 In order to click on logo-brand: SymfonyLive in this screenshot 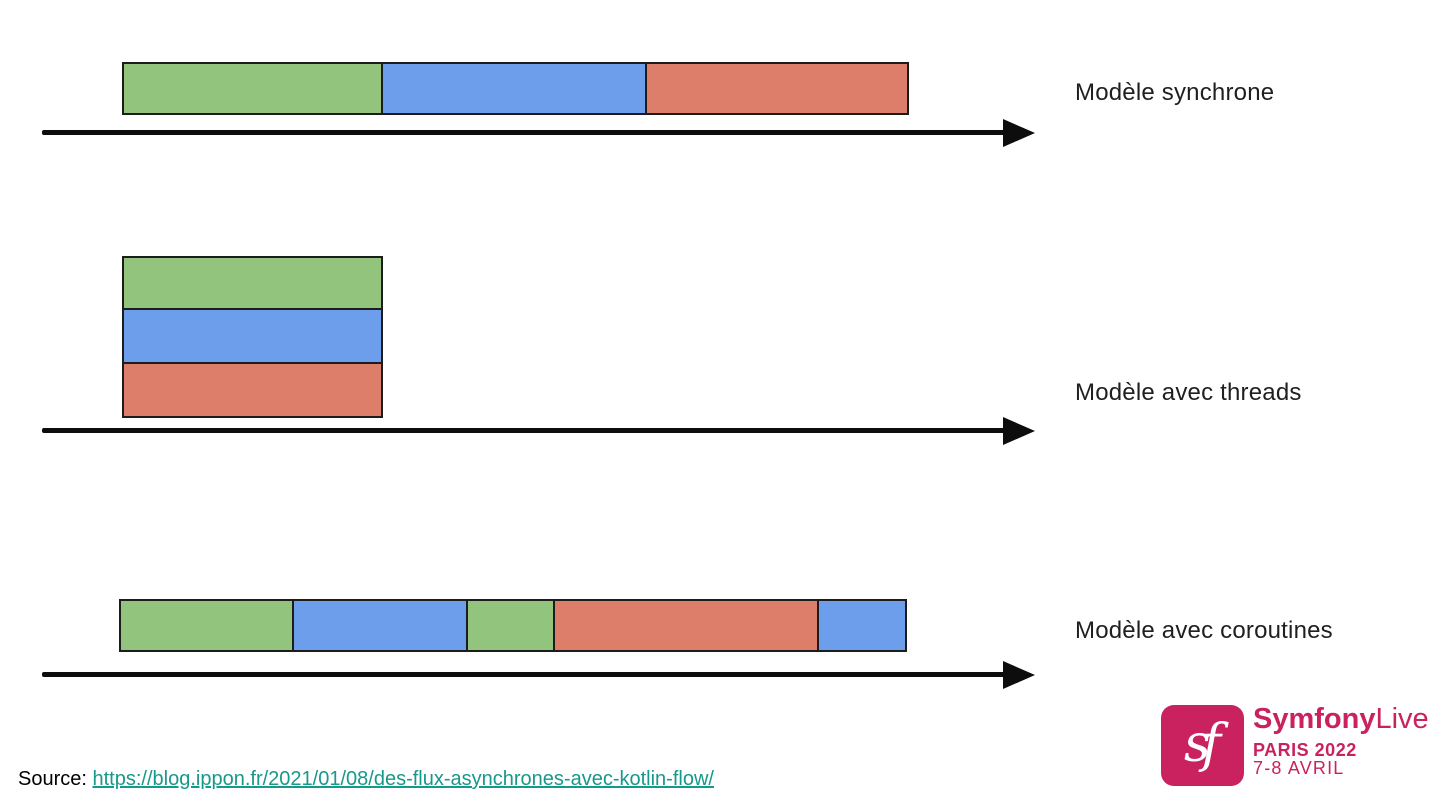, I will do `click(1341, 719)`.